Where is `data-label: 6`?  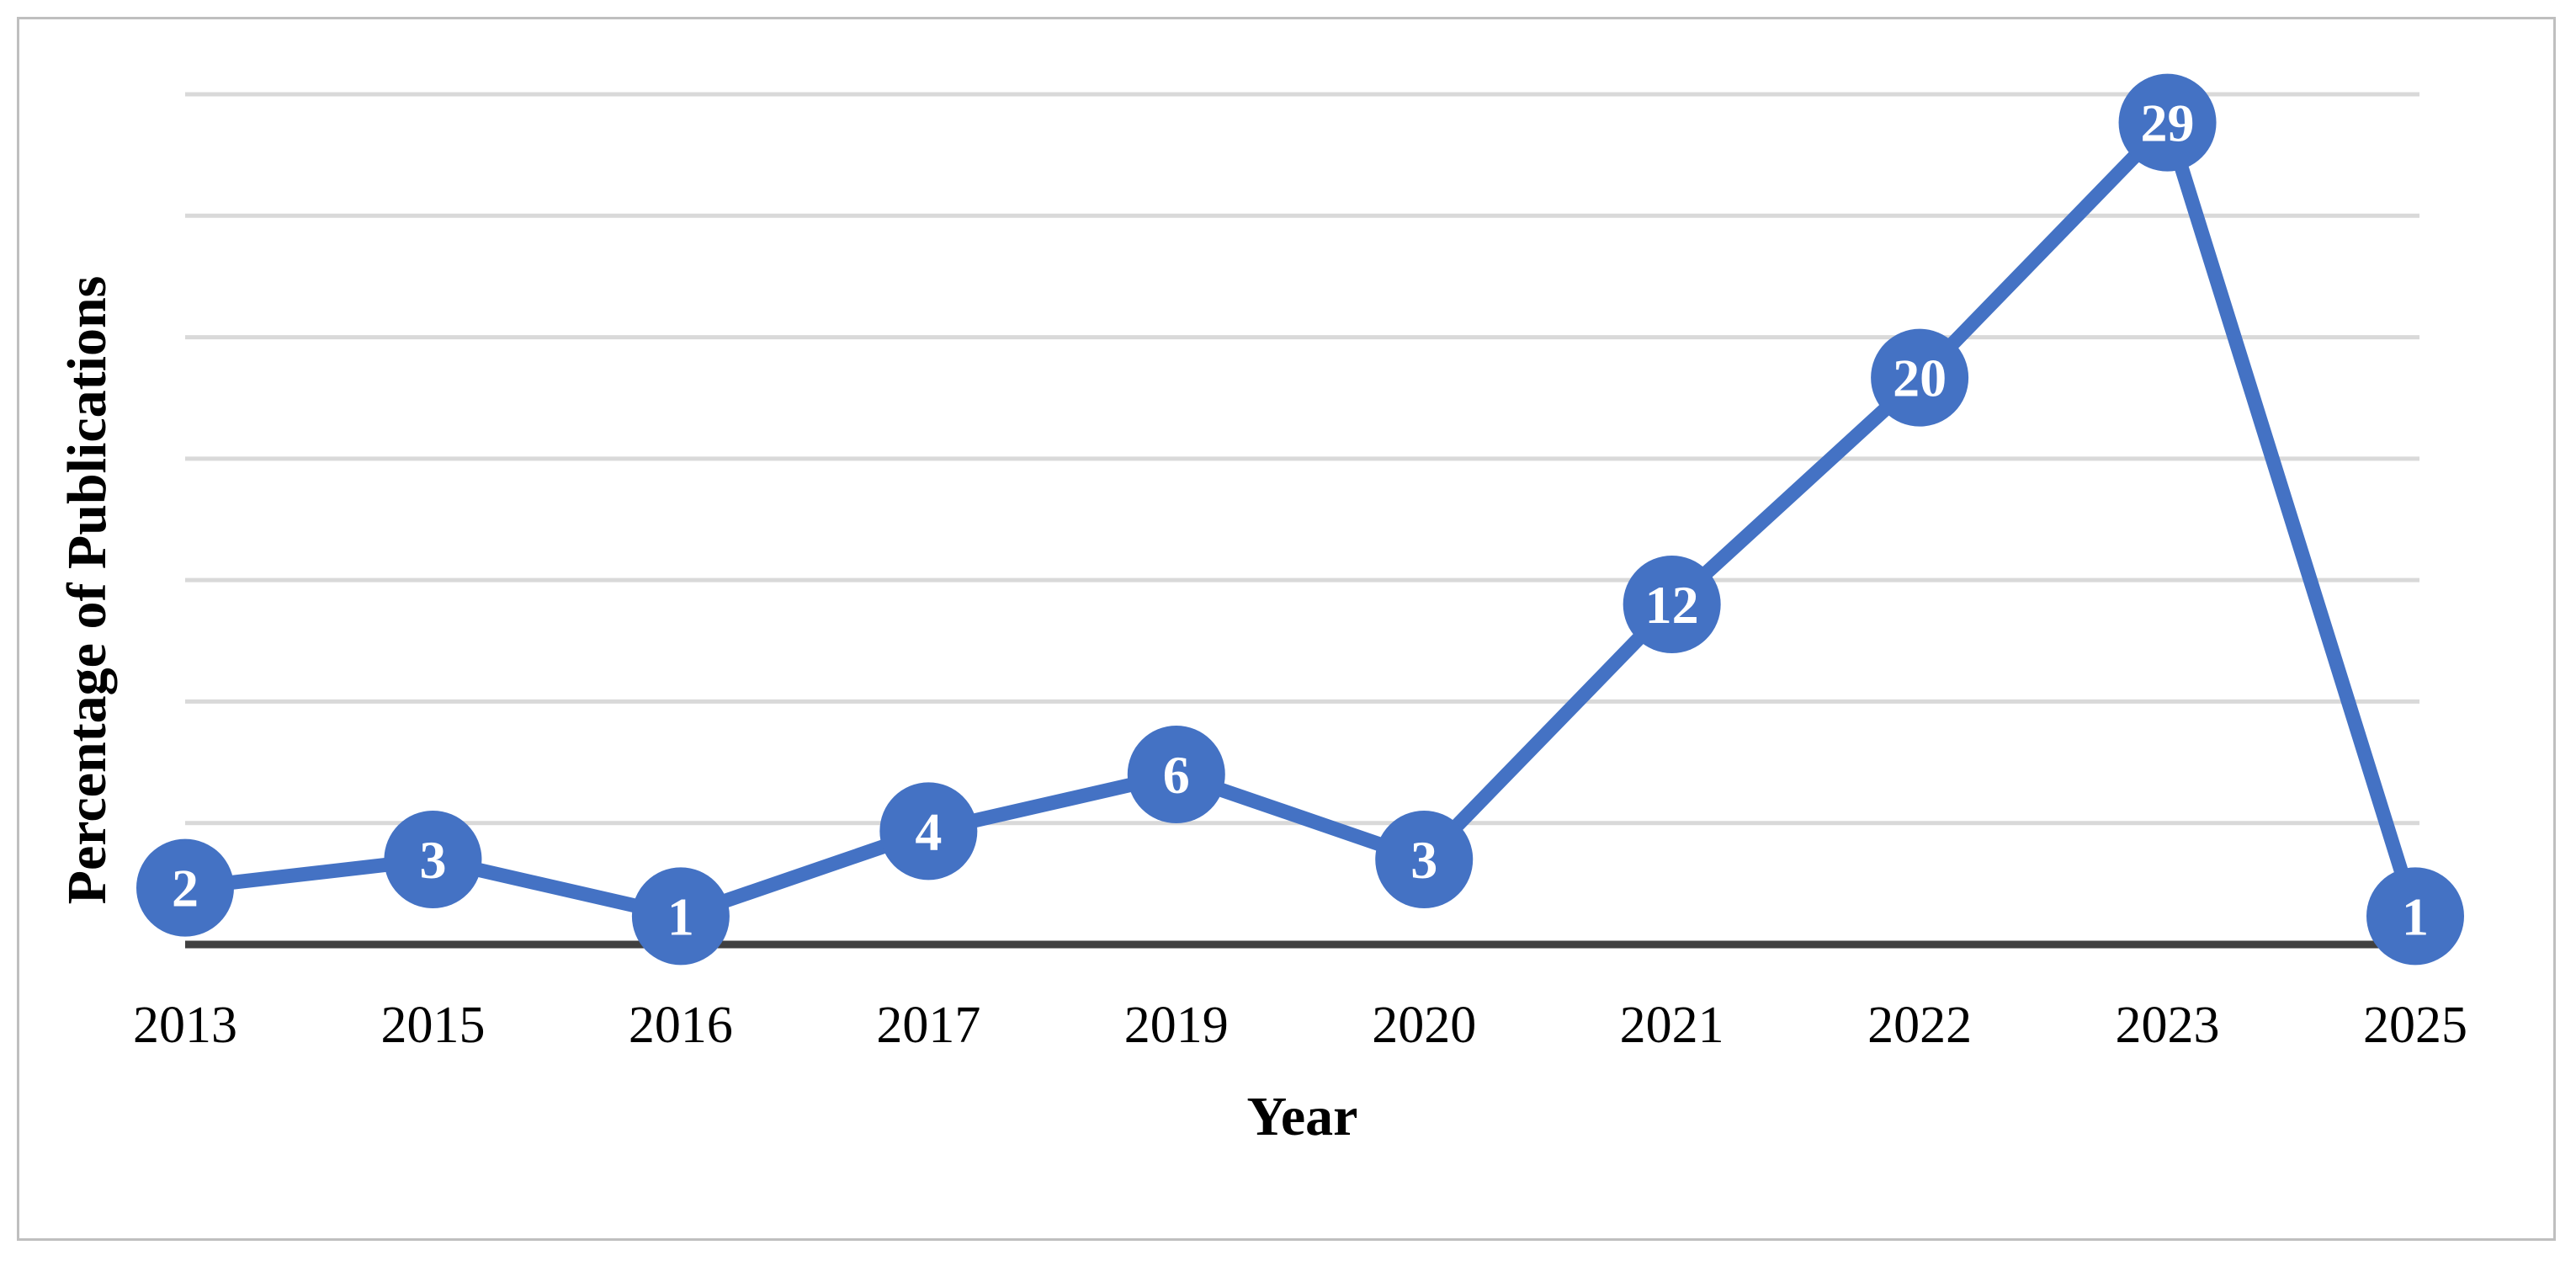
data-label: 6 is located at coordinates (1177, 775).